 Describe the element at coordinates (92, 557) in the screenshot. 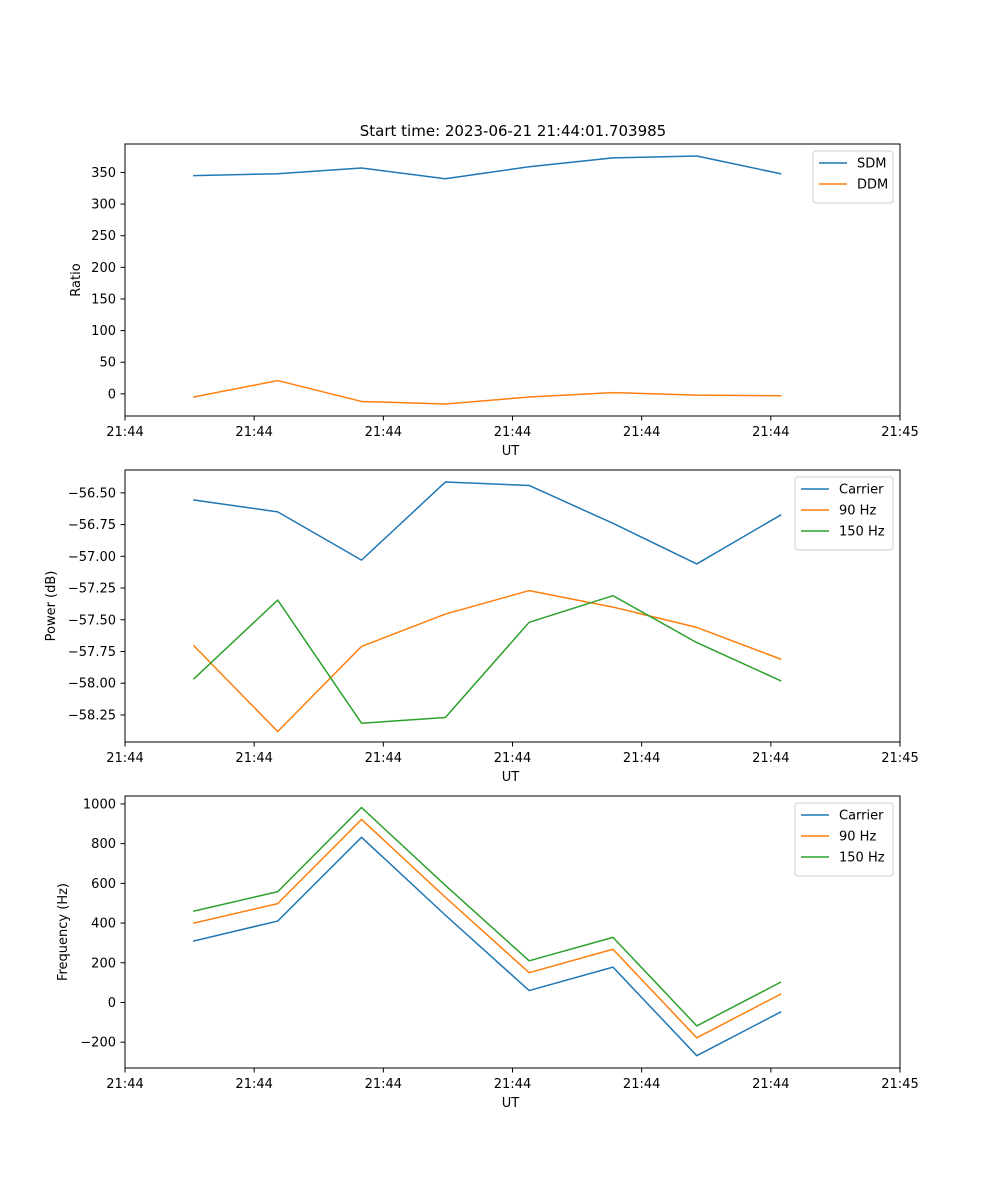

I see `y-tick-label: −57.00` at that location.